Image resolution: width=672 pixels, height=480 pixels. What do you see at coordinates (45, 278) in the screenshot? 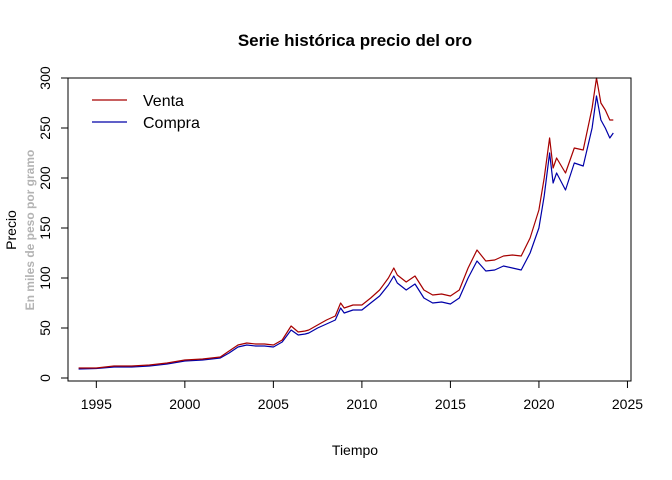
I see `y-tick-label: 100` at bounding box center [45, 278].